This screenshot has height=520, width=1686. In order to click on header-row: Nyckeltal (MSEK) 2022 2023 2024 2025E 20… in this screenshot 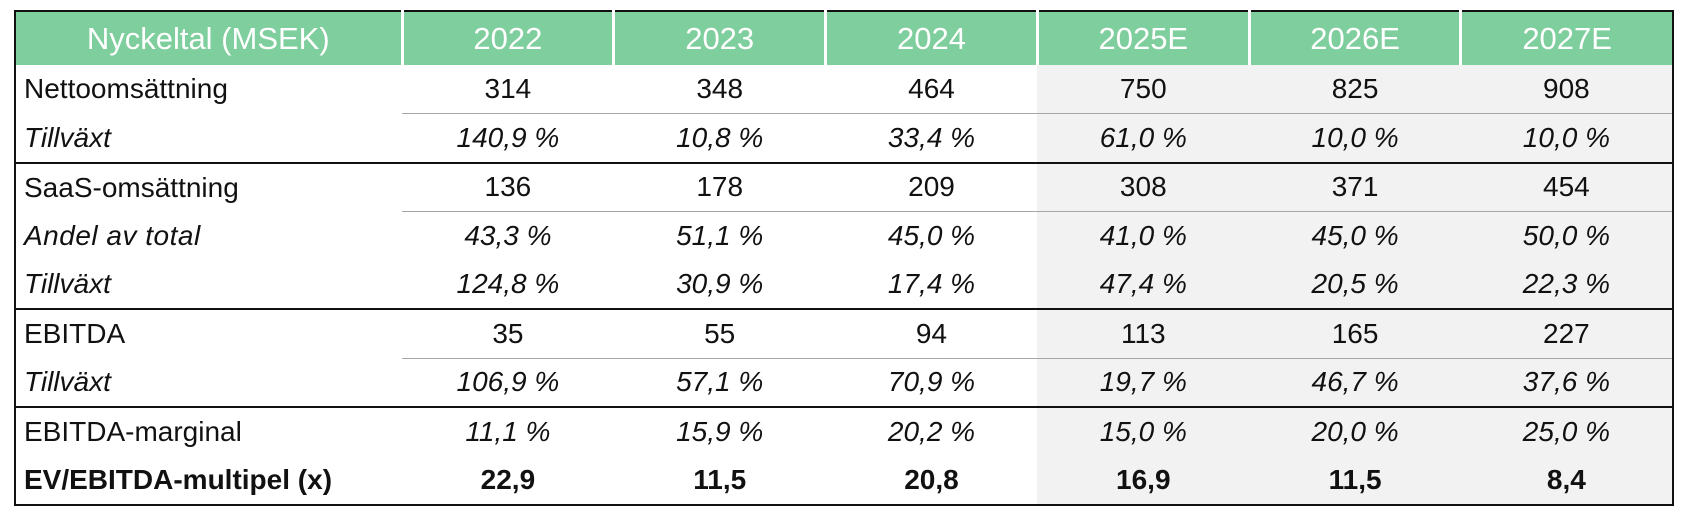, I will do `click(844, 38)`.